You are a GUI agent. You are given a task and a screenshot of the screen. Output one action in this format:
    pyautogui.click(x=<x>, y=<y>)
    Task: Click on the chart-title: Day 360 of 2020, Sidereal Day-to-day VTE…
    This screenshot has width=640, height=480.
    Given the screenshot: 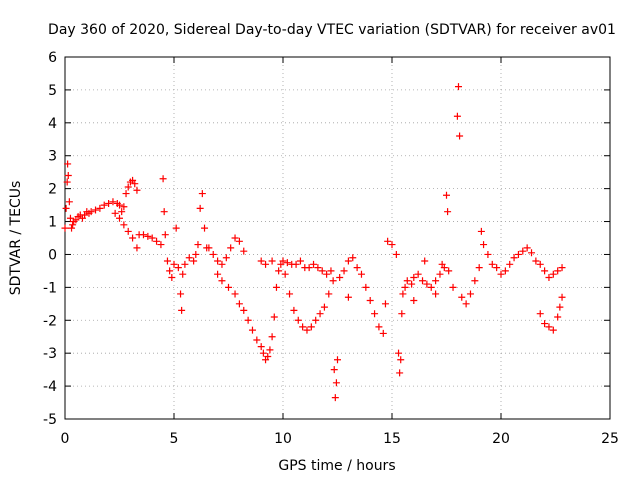 What is the action you would take?
    pyautogui.click(x=332, y=30)
    